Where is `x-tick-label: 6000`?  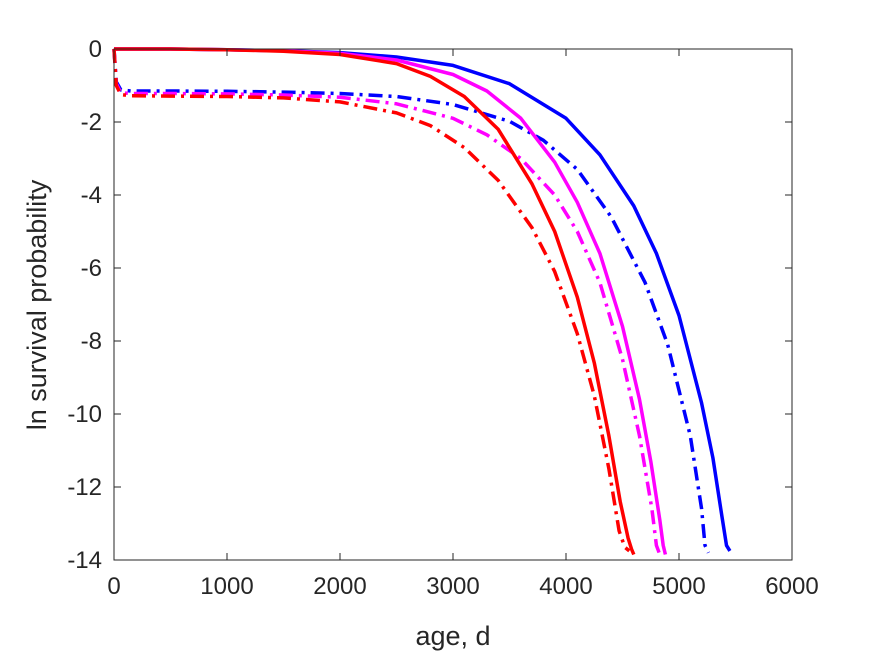 x-tick-label: 6000 is located at coordinates (791, 586).